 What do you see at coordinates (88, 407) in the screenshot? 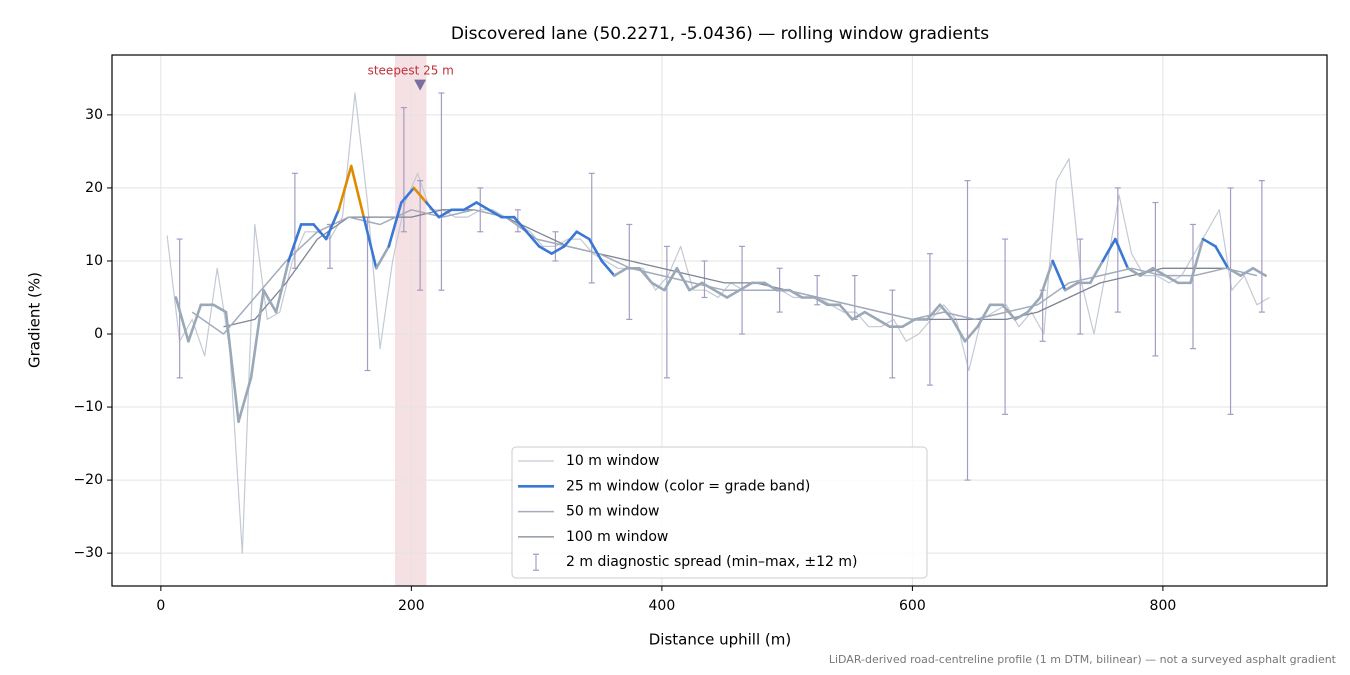
I see `y-tick-label: −10` at bounding box center [88, 407].